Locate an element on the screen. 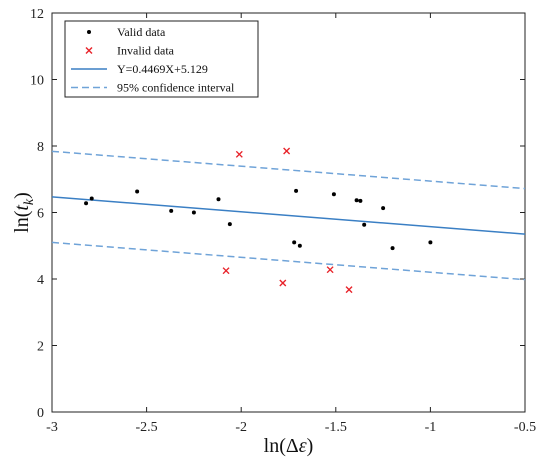  x-tick-label: -1.5 is located at coordinates (336, 427).